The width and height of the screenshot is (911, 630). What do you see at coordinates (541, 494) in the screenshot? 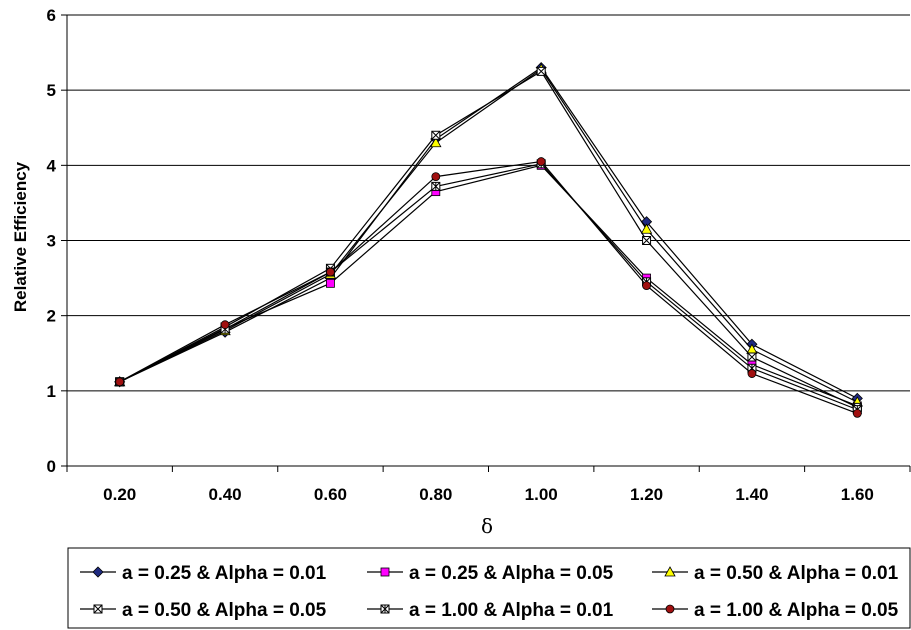
I see `x-tick-label: 1.00` at bounding box center [541, 494].